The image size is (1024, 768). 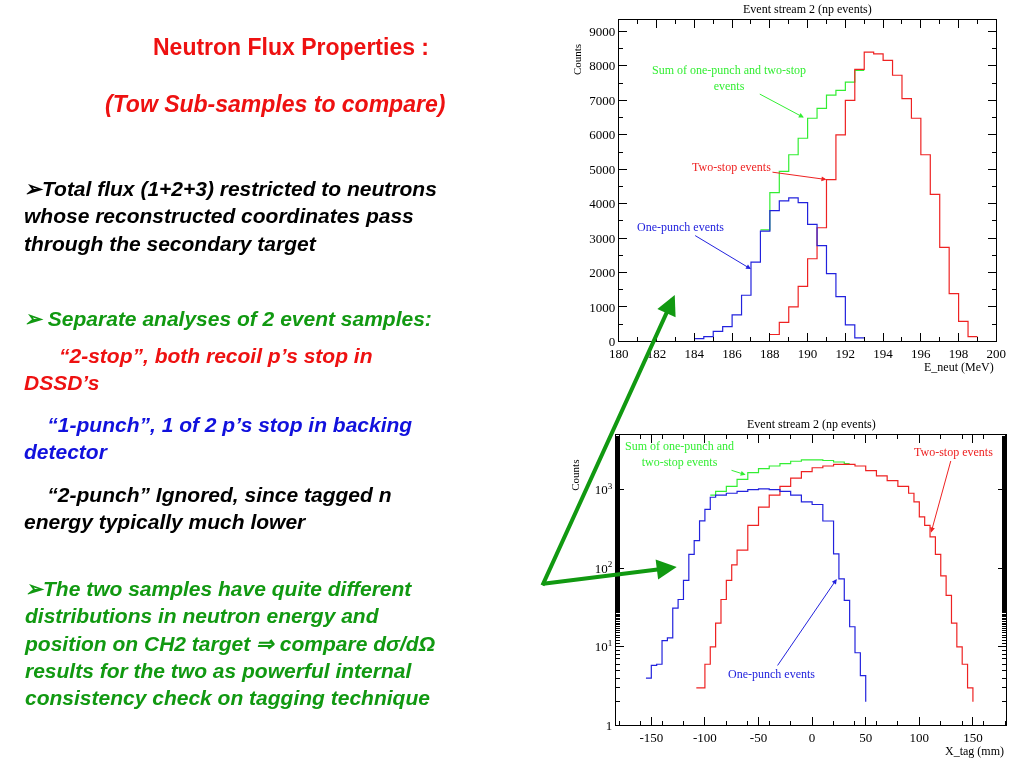 What do you see at coordinates (619, 354) in the screenshot?
I see `x-tick-label: 180` at bounding box center [619, 354].